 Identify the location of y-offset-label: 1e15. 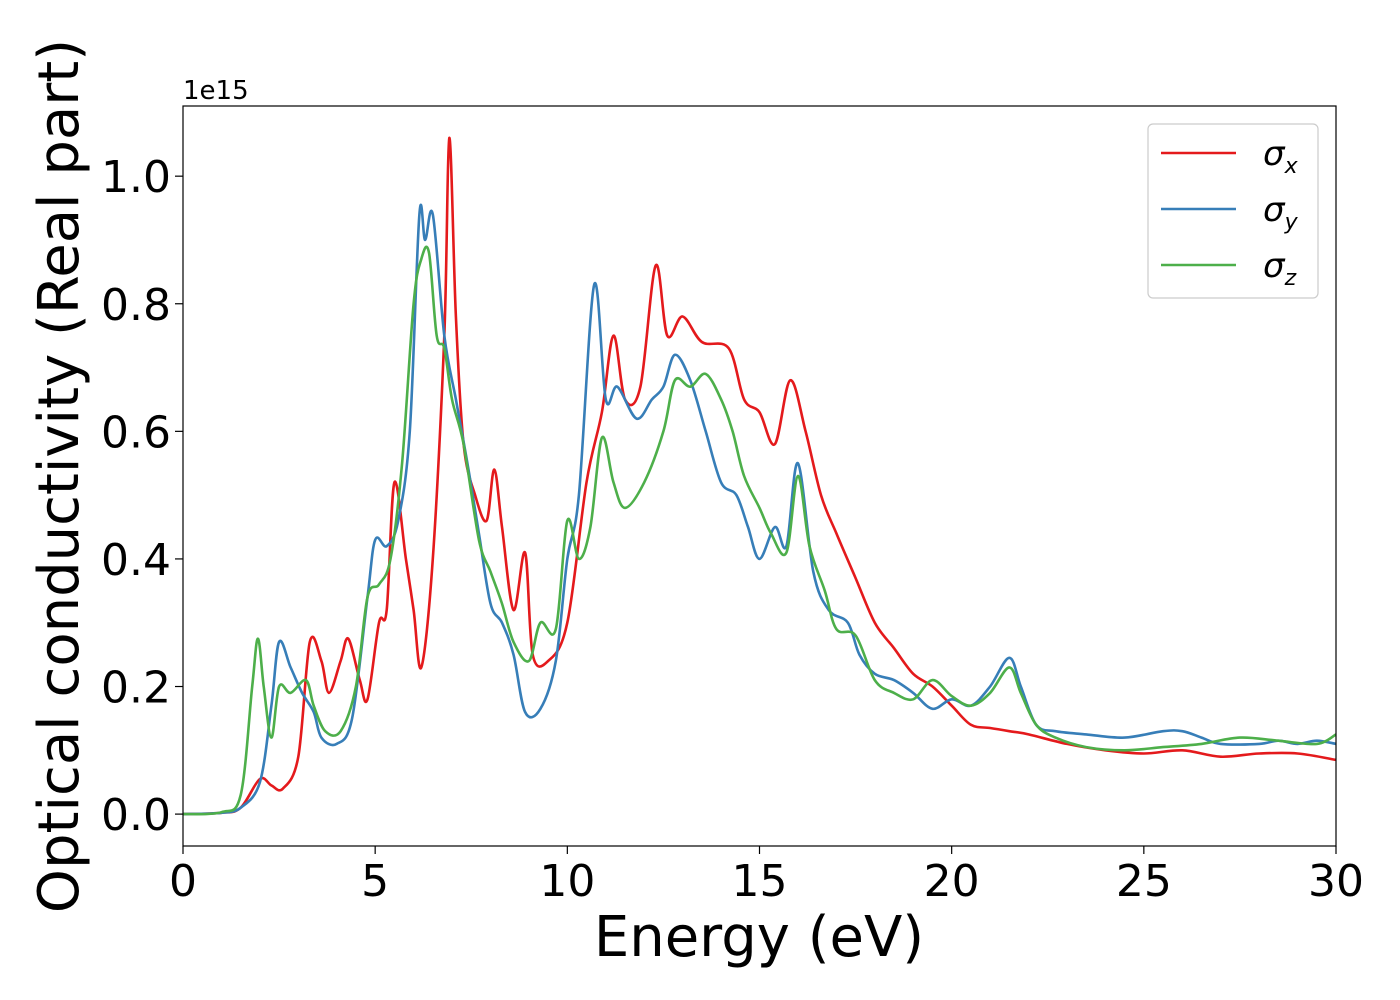
(216, 91).